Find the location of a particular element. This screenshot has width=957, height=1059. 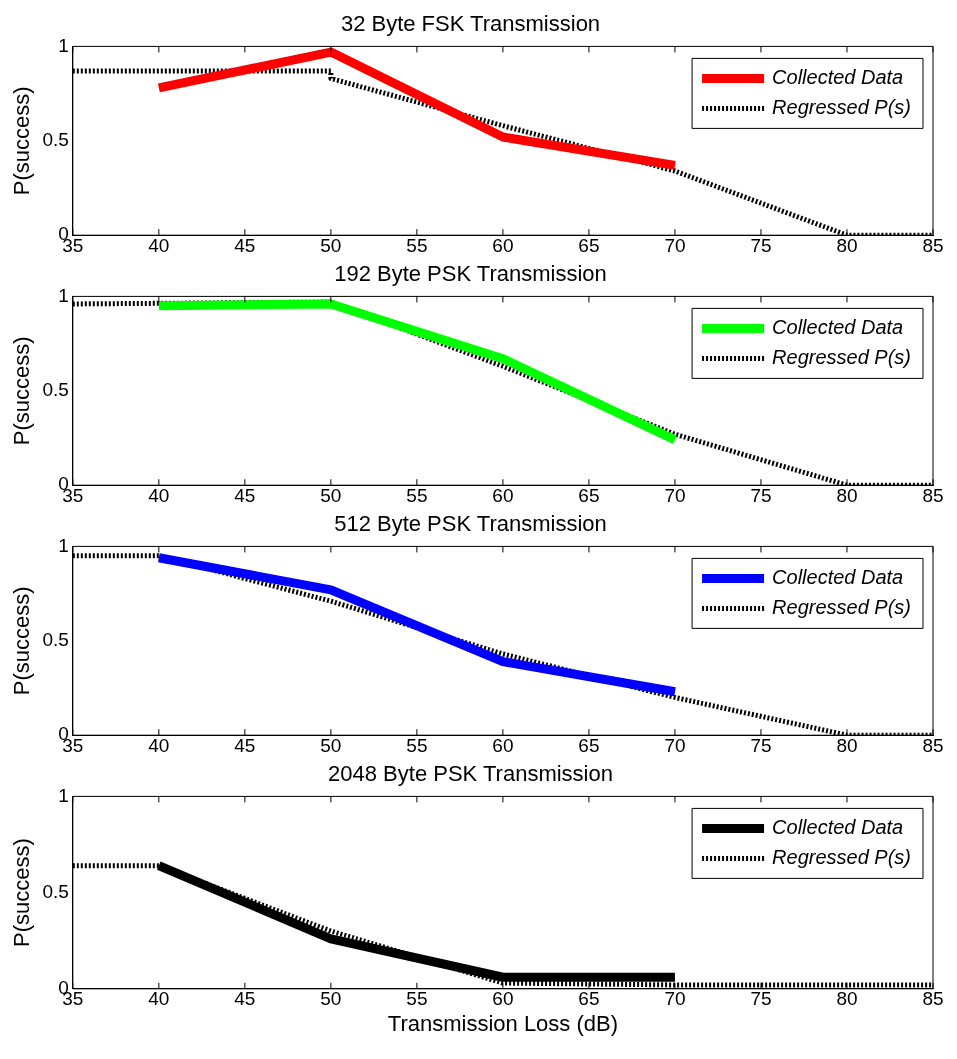

chart-title: 512 Byte PSK Transmission is located at coordinates (470, 524).